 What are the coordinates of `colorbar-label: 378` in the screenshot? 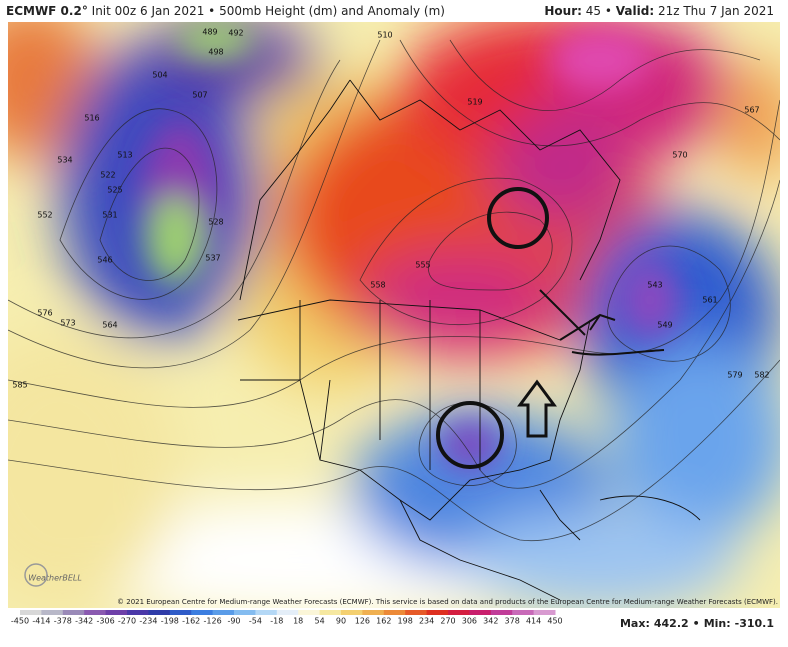 It's located at (512, 621).